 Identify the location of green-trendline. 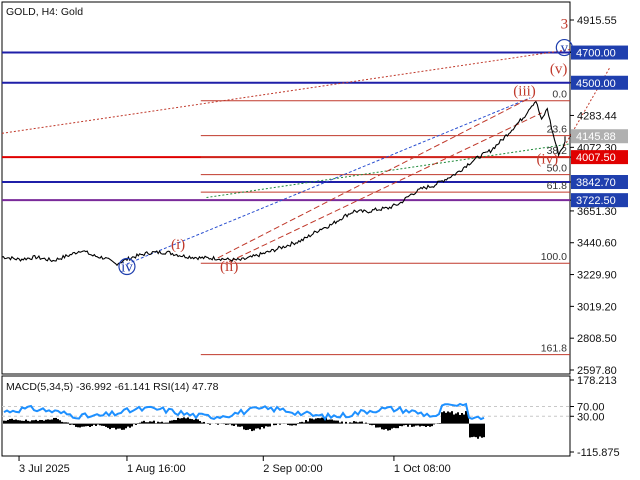
(388, 171).